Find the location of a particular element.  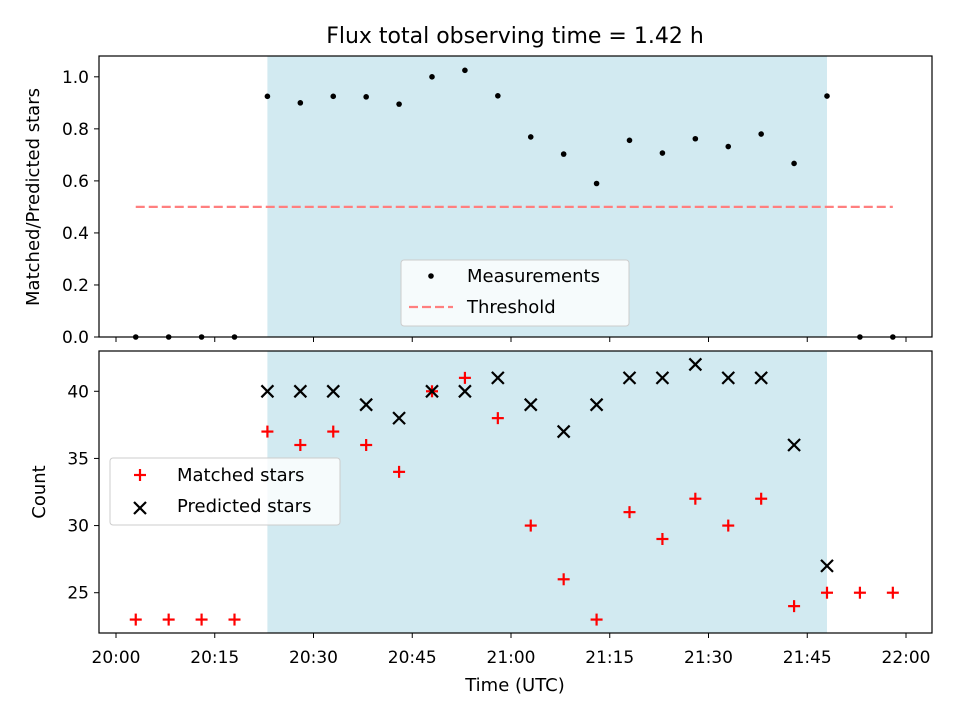

top-y-ticks: 0.0 0.2 0.4 0.6 0.8 1.0 is located at coordinates (80, 208).